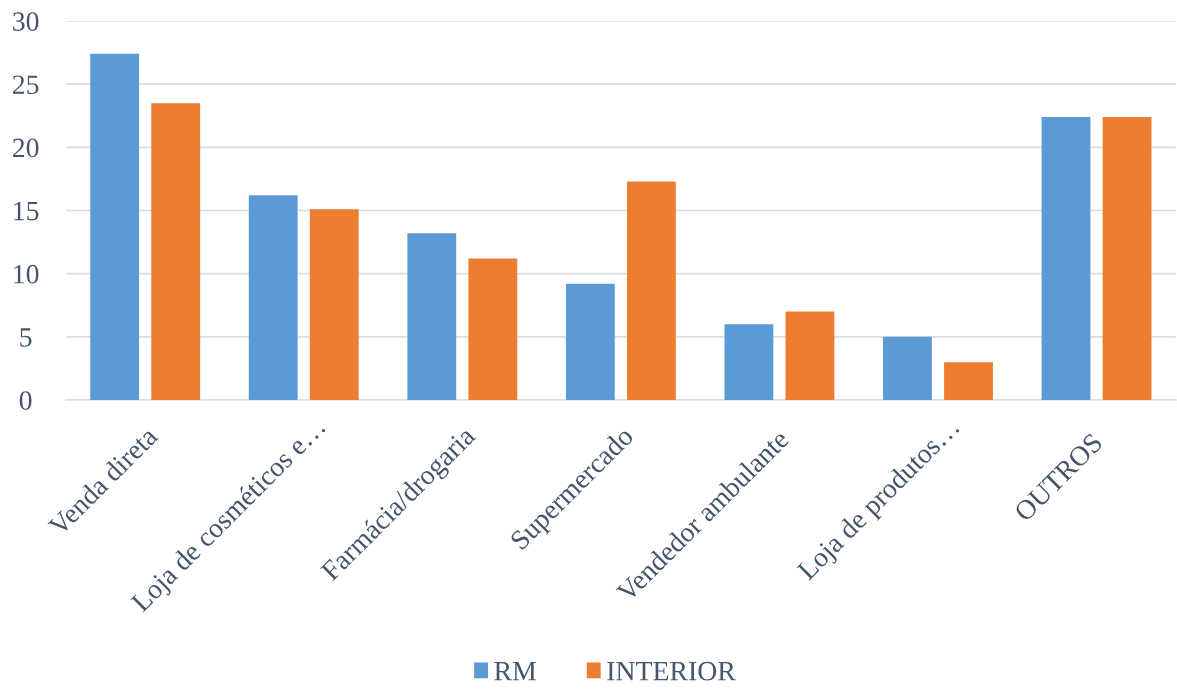 The width and height of the screenshot is (1177, 689). What do you see at coordinates (26, 274) in the screenshot?
I see `y-tick-label: 10` at bounding box center [26, 274].